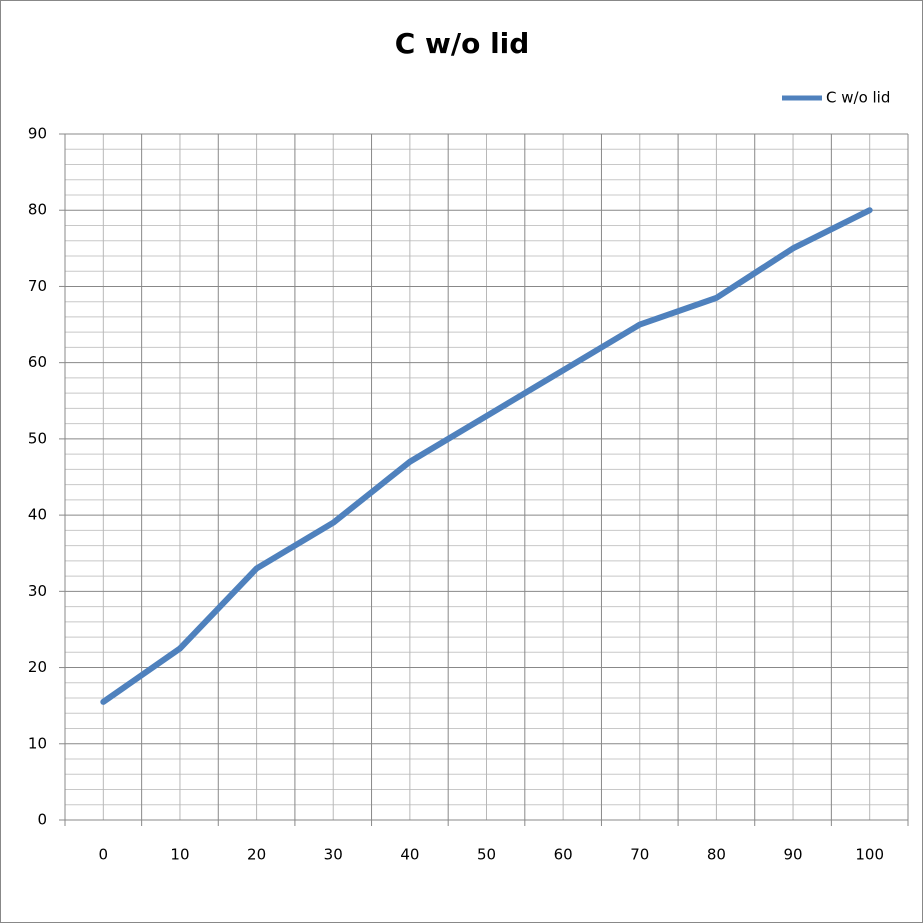 The width and height of the screenshot is (924, 924). Describe the element at coordinates (716, 855) in the screenshot. I see `x-tick-label: 80` at that location.